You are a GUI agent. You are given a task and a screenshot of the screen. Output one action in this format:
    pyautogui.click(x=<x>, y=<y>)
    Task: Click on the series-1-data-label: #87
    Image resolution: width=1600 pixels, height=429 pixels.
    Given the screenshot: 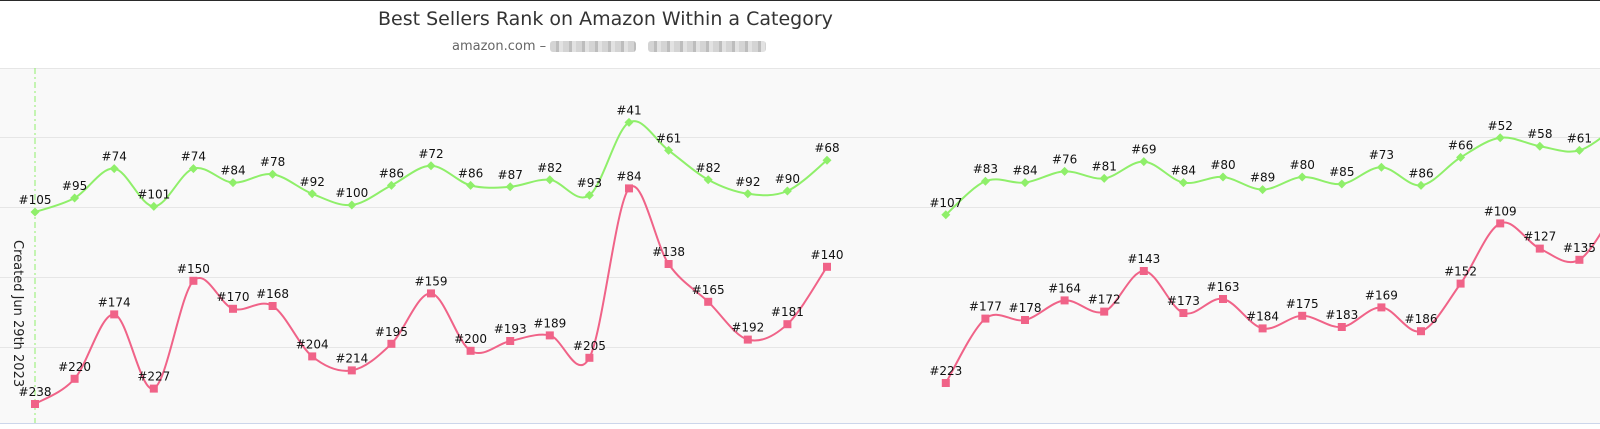 What is the action you would take?
    pyautogui.click(x=510, y=175)
    